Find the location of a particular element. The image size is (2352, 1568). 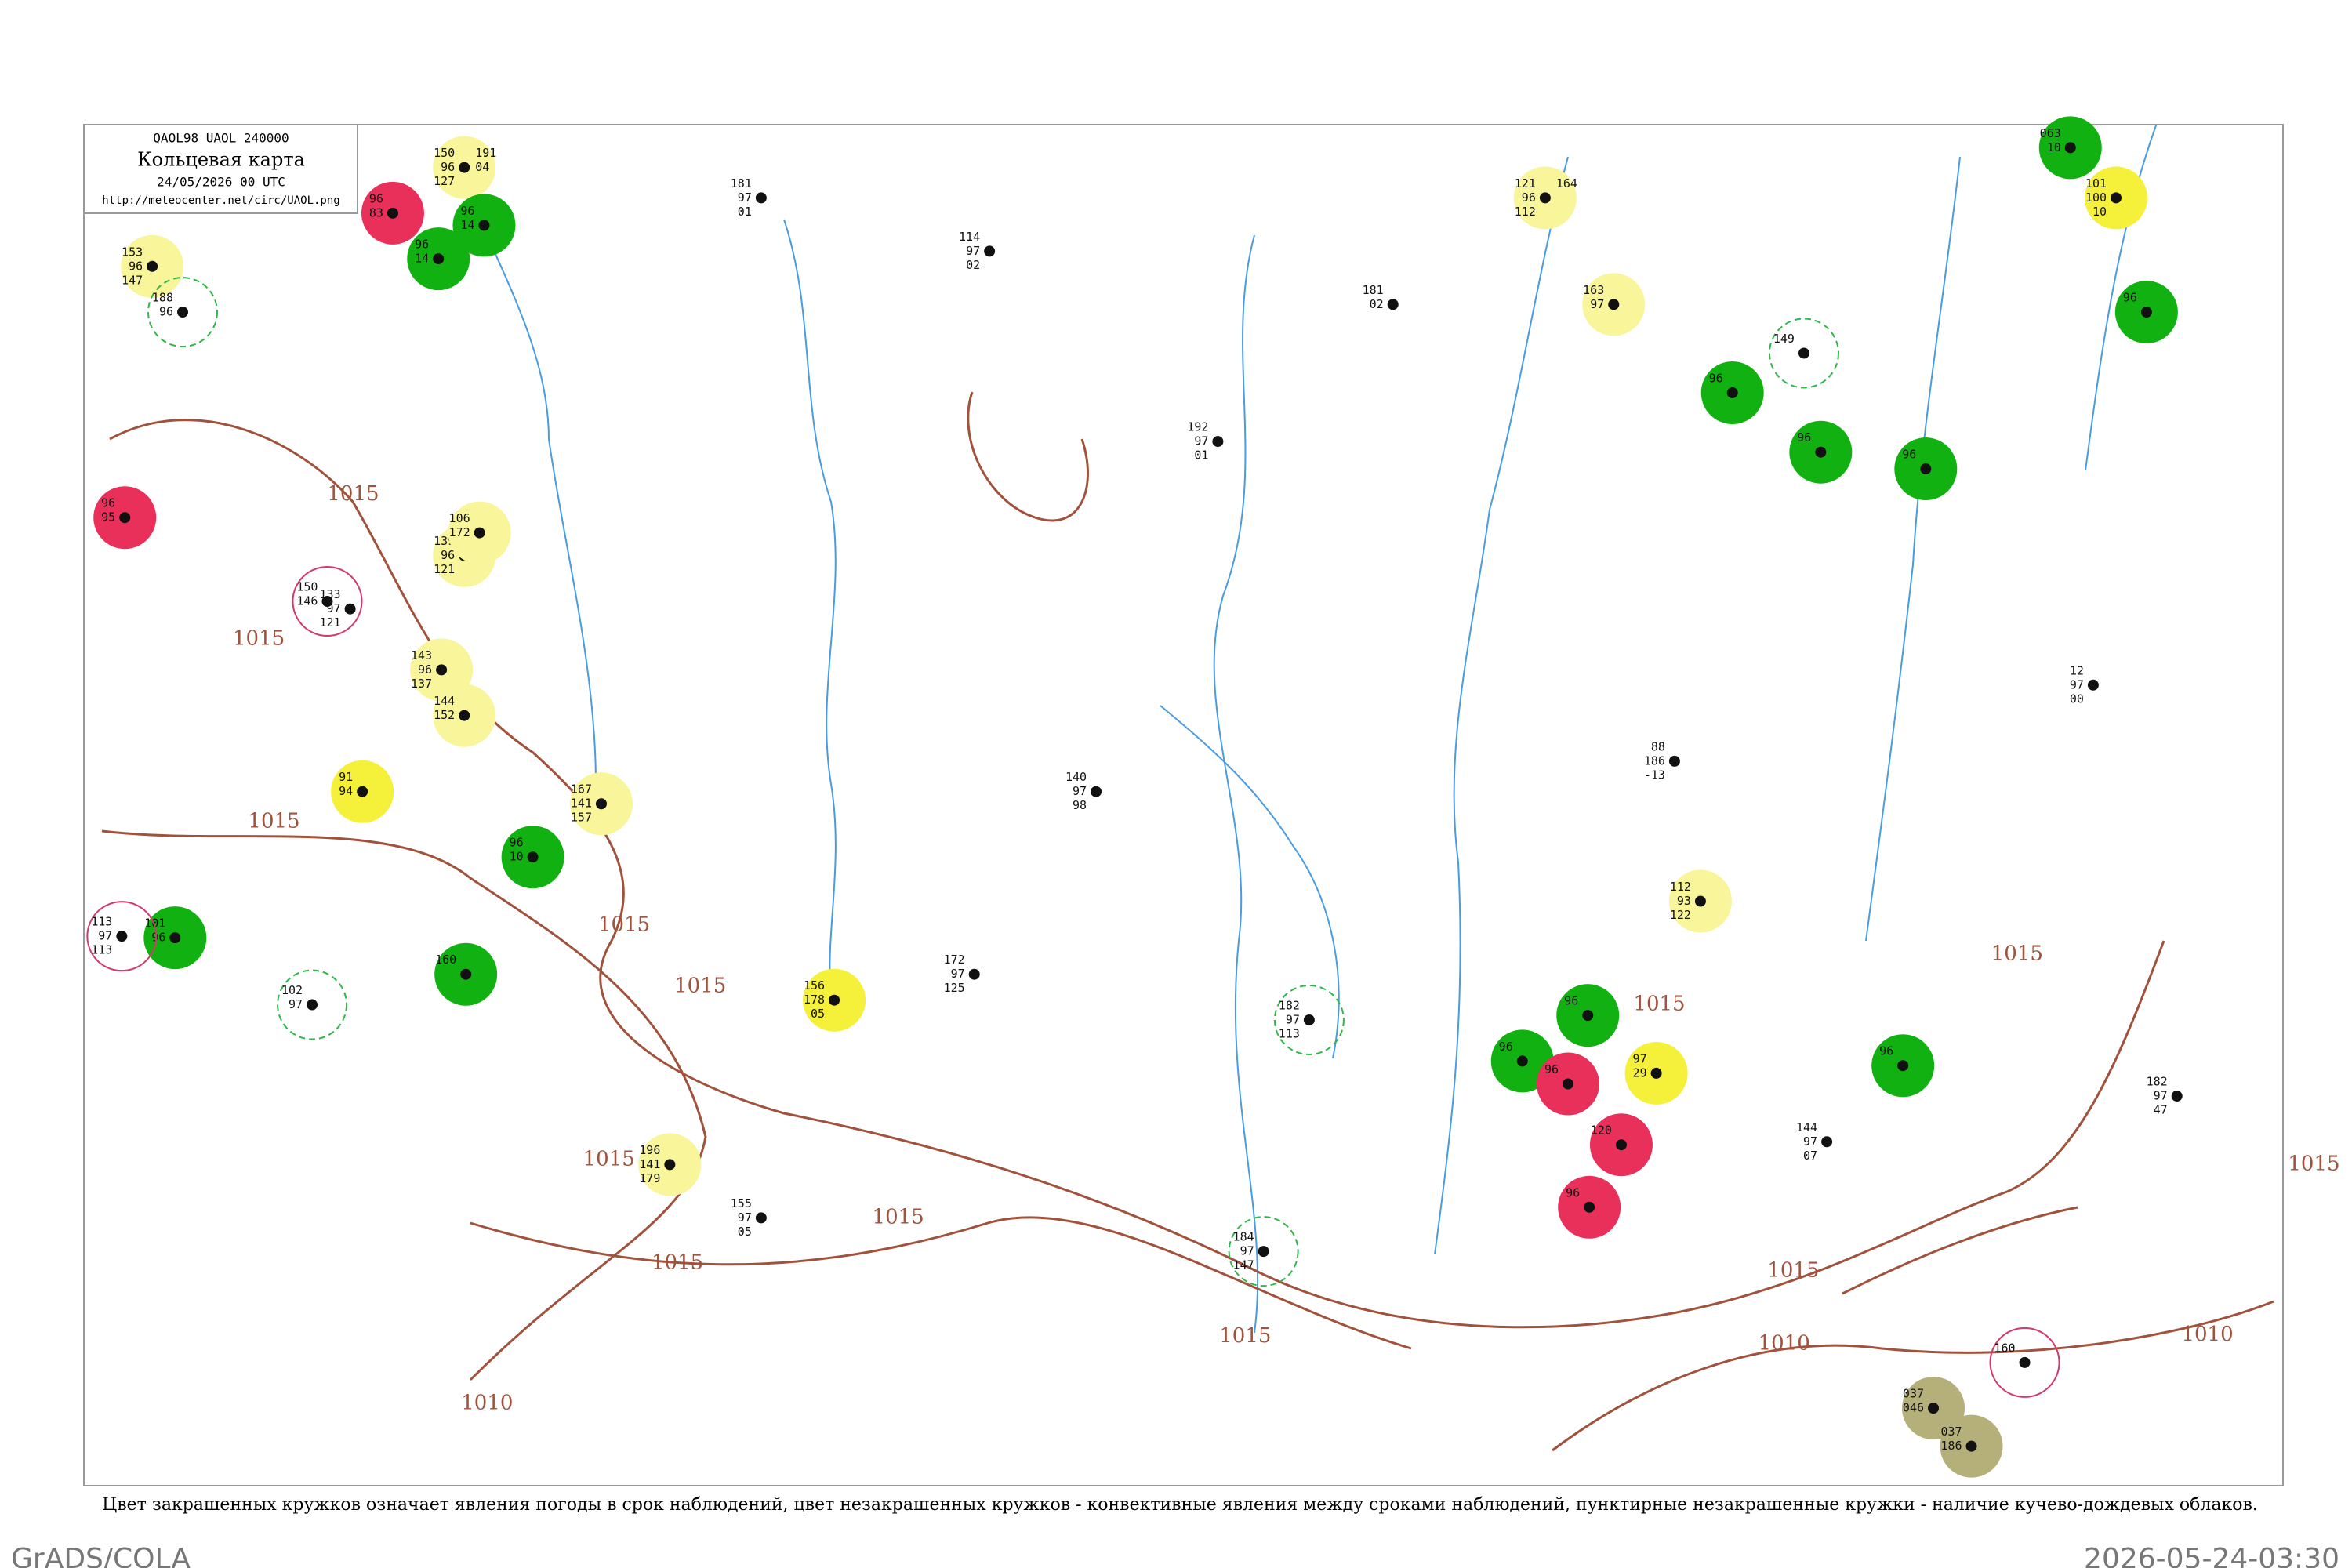

station-value: 156 is located at coordinates (815, 985).